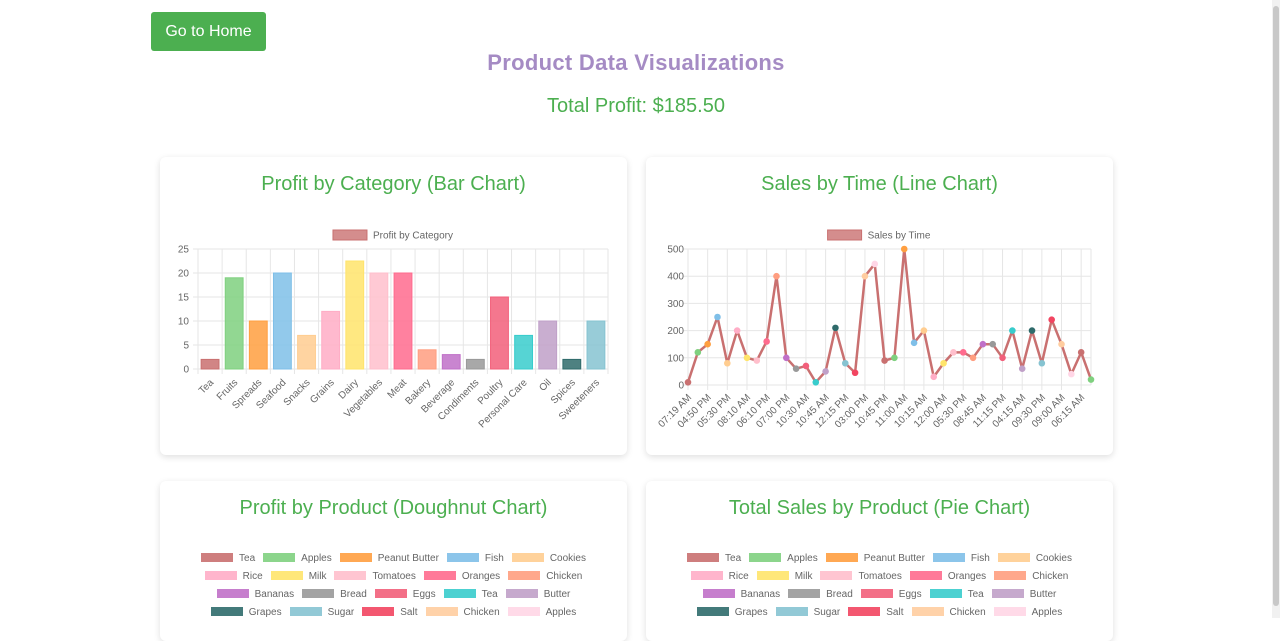 This screenshot has width=1280, height=641. I want to click on bar-meat, so click(403, 321).